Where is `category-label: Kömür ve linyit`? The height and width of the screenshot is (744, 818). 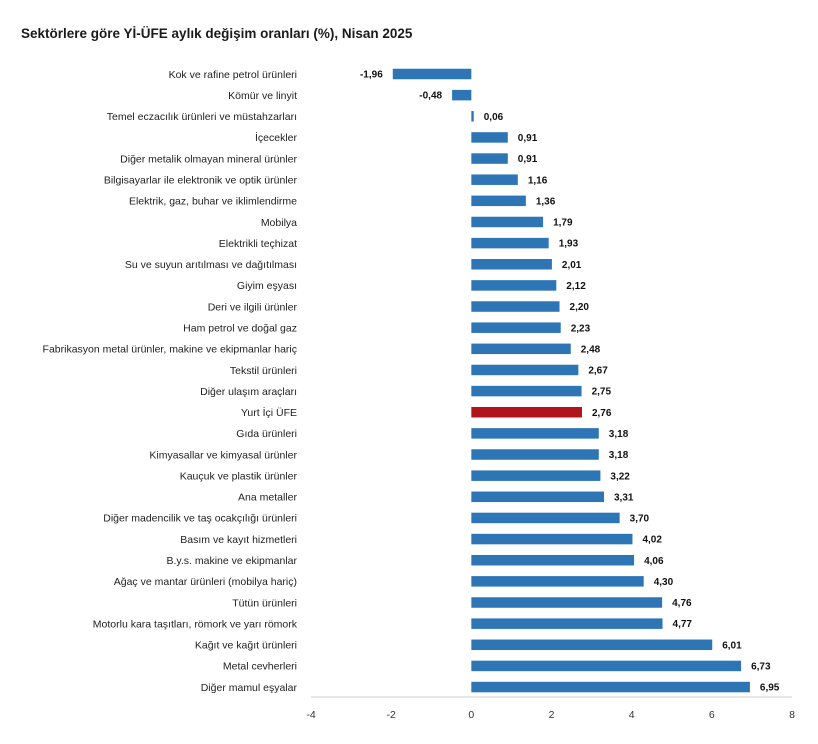 category-label: Kömür ve linyit is located at coordinates (262, 96).